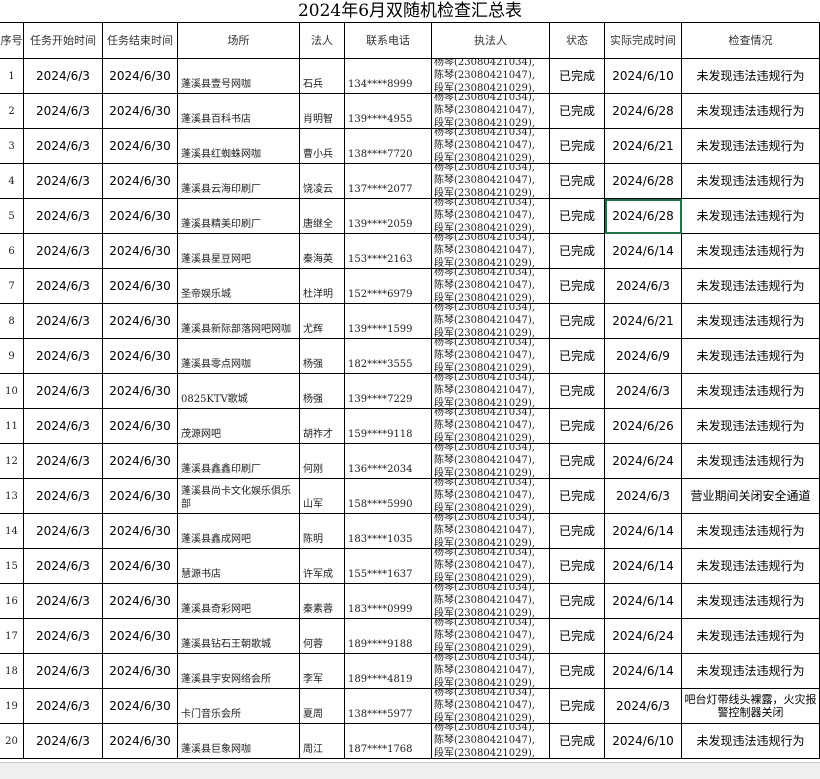  Describe the element at coordinates (322, 531) in the screenshot. I see `cell: 陈明` at that location.